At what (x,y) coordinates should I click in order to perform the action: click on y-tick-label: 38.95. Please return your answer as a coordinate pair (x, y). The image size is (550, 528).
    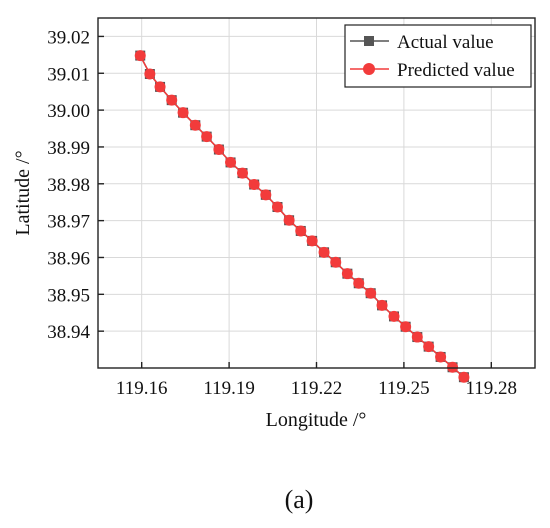
    Looking at the image, I should click on (68, 295).